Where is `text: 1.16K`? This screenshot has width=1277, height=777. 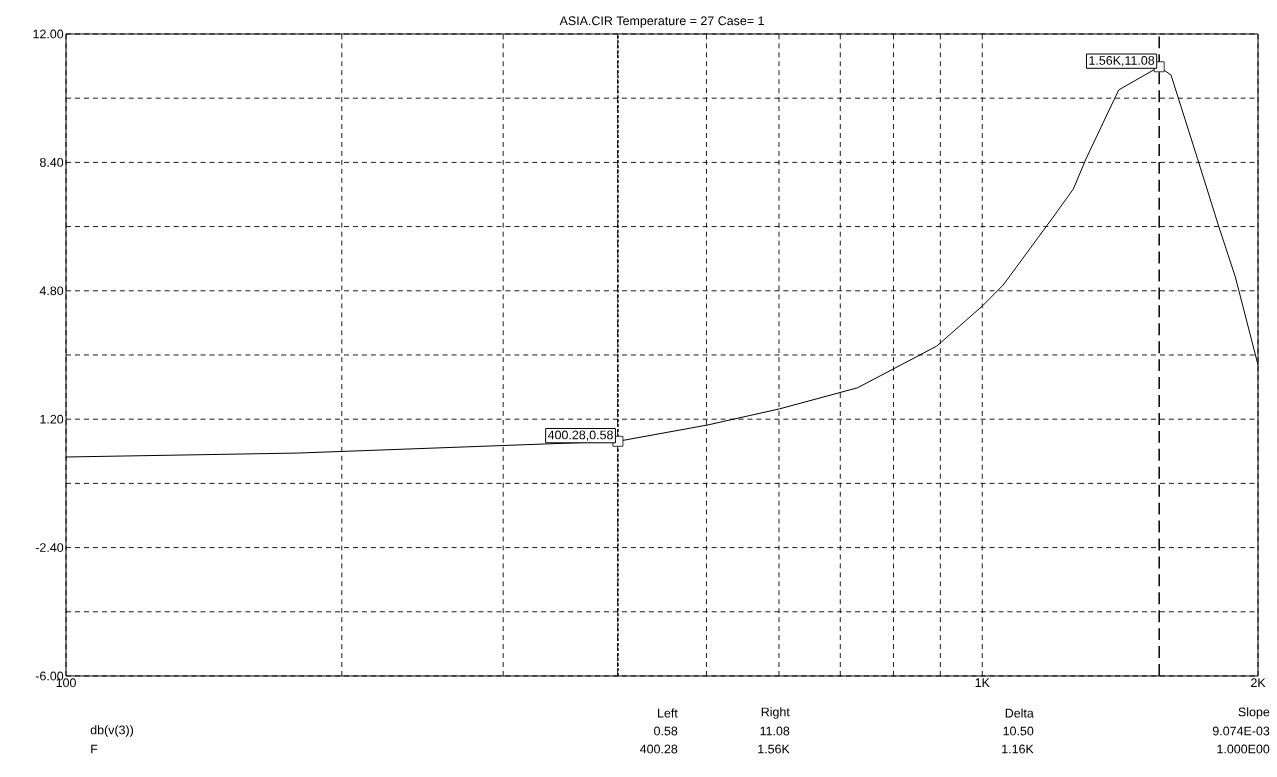 text: 1.16K is located at coordinates (1018, 749).